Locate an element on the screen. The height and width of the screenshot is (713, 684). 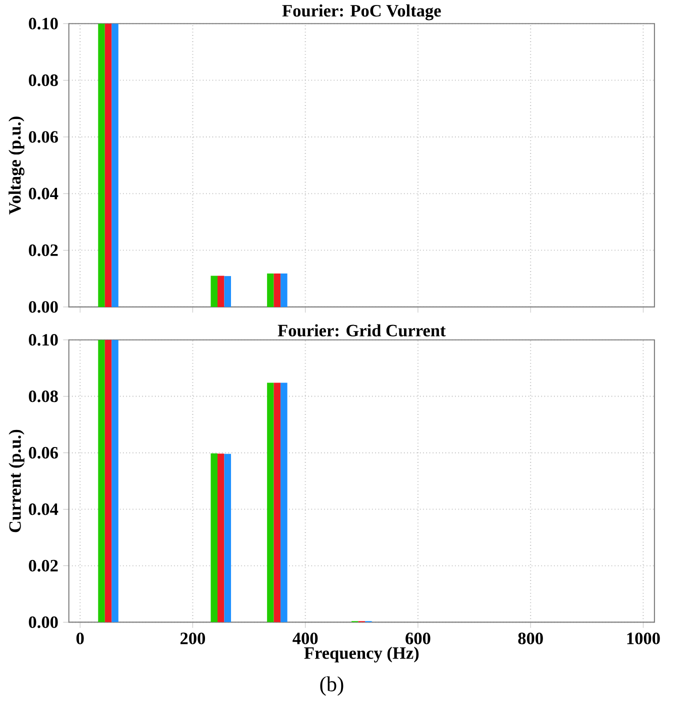
chart-title: Fourier: Grid Current is located at coordinates (362, 330).